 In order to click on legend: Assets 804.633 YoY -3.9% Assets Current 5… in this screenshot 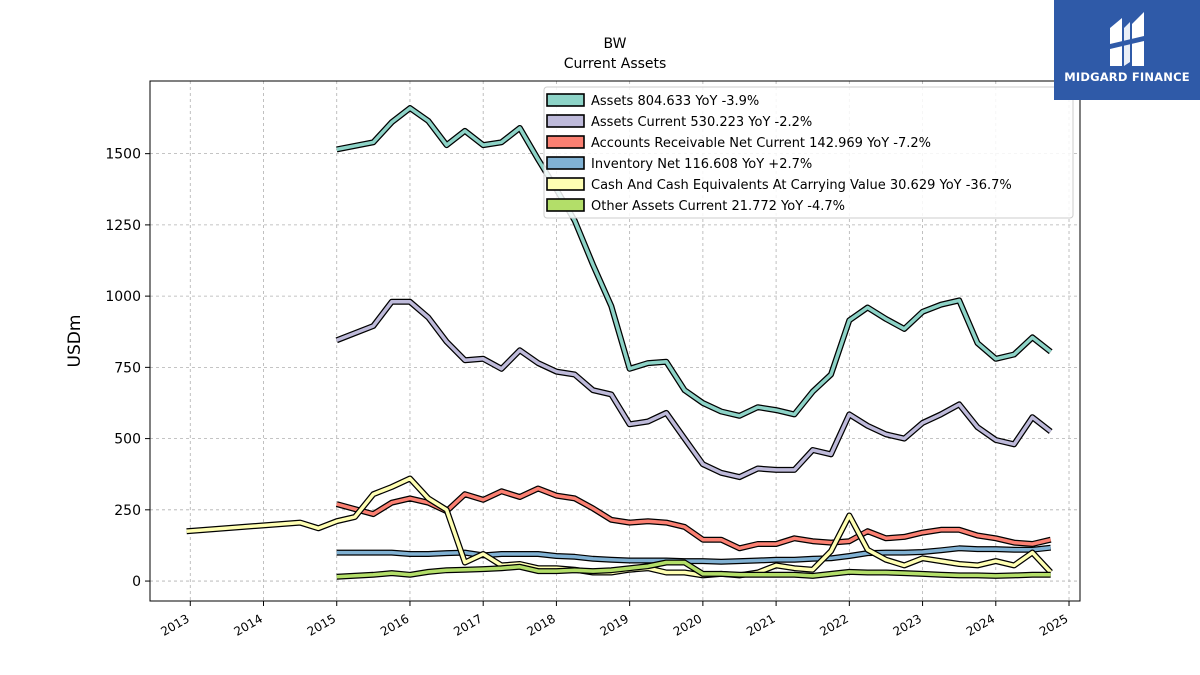, I will do `click(808, 152)`.